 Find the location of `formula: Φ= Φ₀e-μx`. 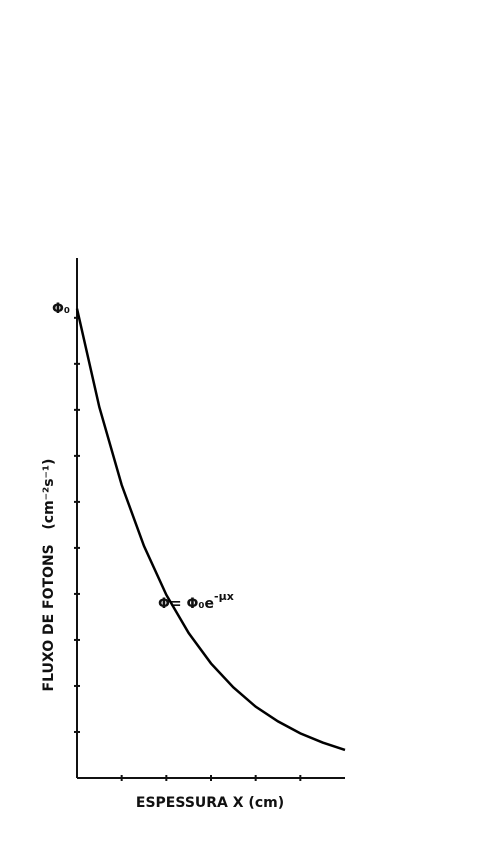

formula: Φ= Φ₀e-μx is located at coordinates (196, 601).